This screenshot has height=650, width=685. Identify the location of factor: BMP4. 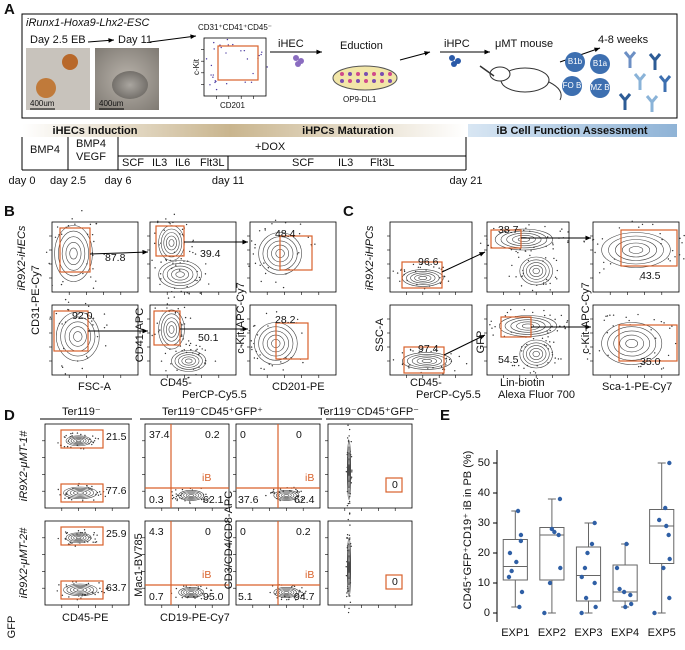
(91, 144).